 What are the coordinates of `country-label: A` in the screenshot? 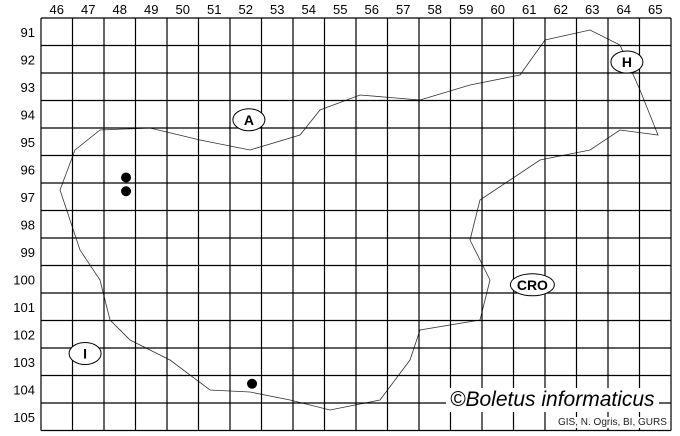 It's located at (249, 120).